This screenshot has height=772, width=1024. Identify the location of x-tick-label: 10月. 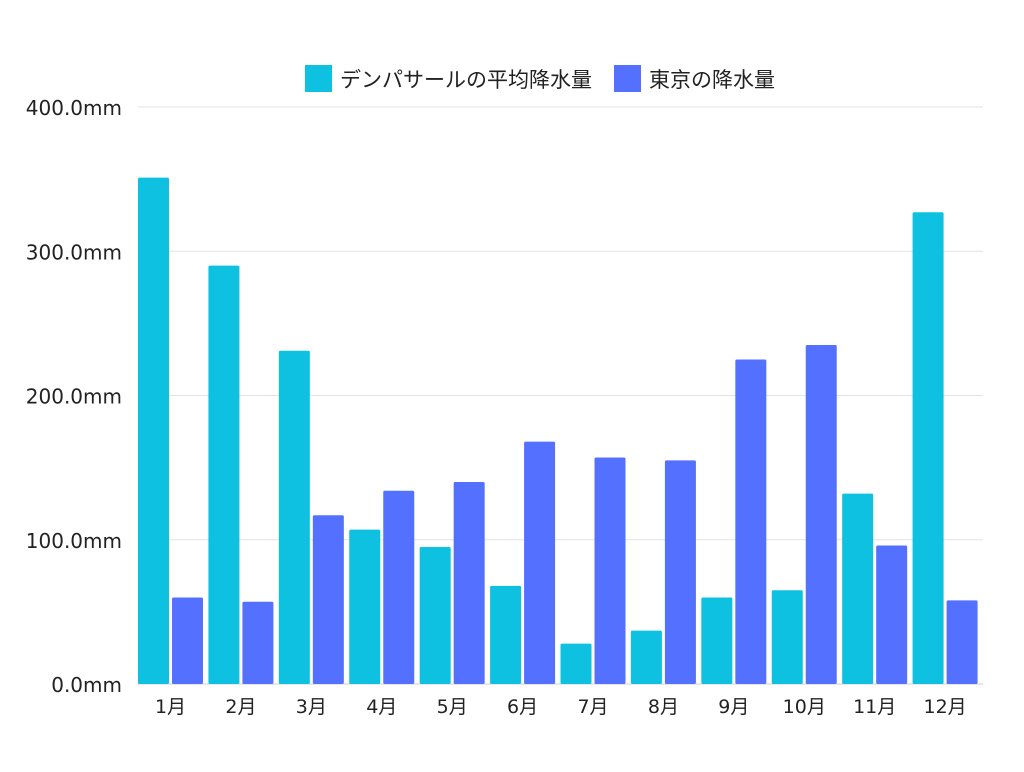
(804, 707).